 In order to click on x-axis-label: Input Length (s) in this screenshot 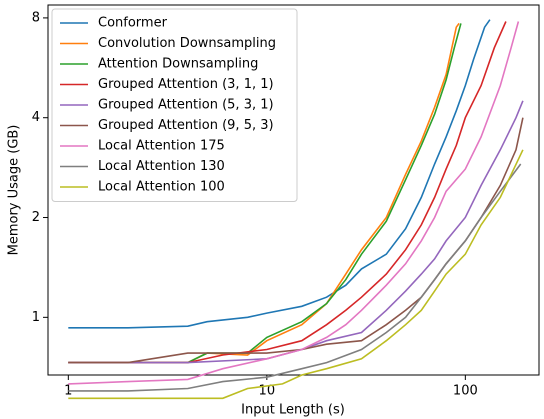, I will do `click(293, 410)`.